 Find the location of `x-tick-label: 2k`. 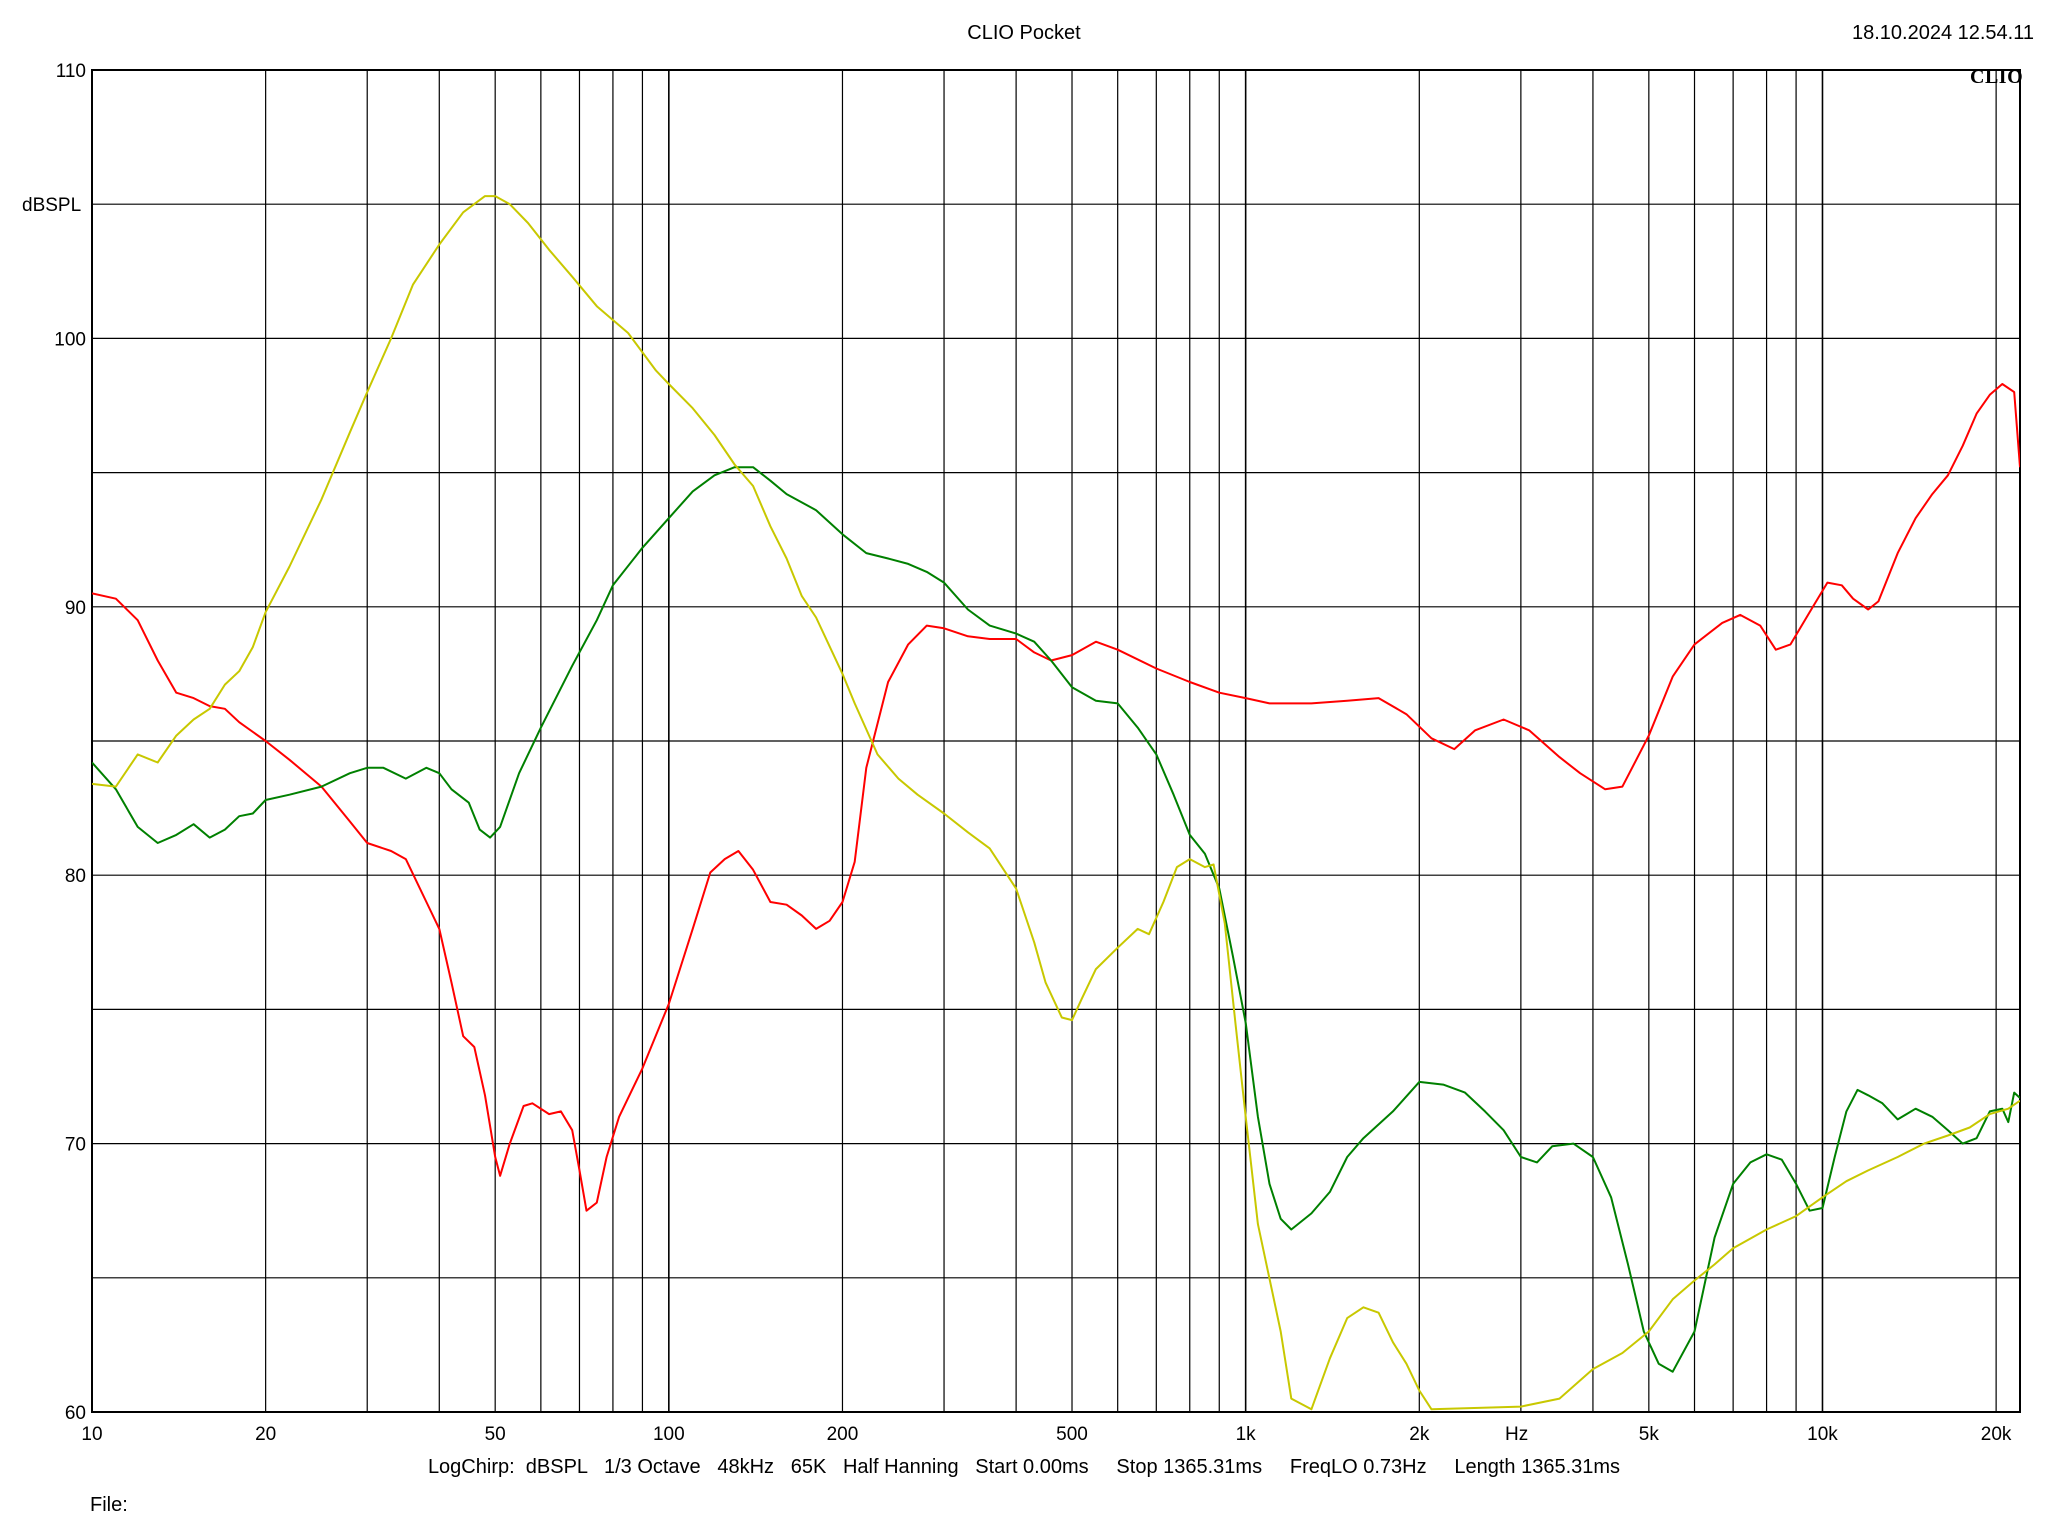

x-tick-label: 2k is located at coordinates (1419, 1434).